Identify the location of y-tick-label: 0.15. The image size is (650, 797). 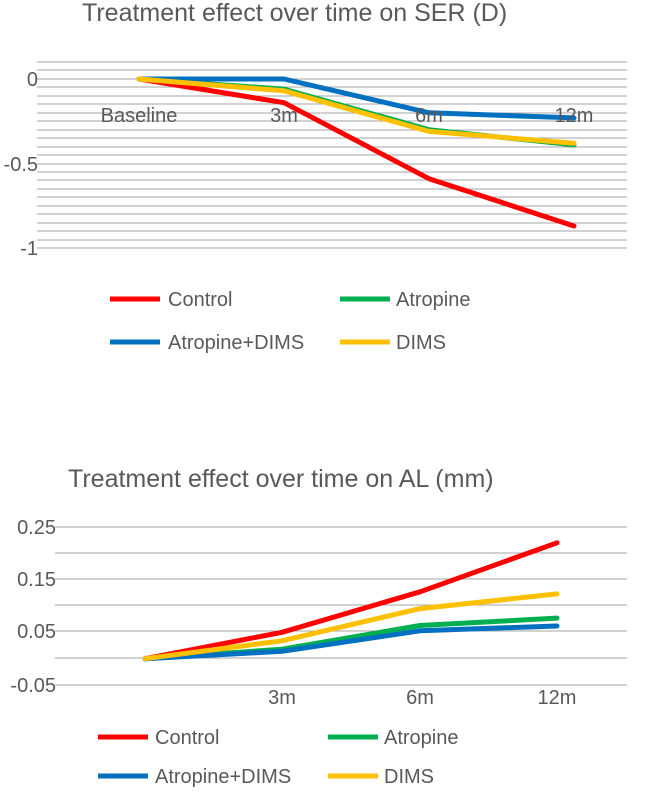
(36, 580).